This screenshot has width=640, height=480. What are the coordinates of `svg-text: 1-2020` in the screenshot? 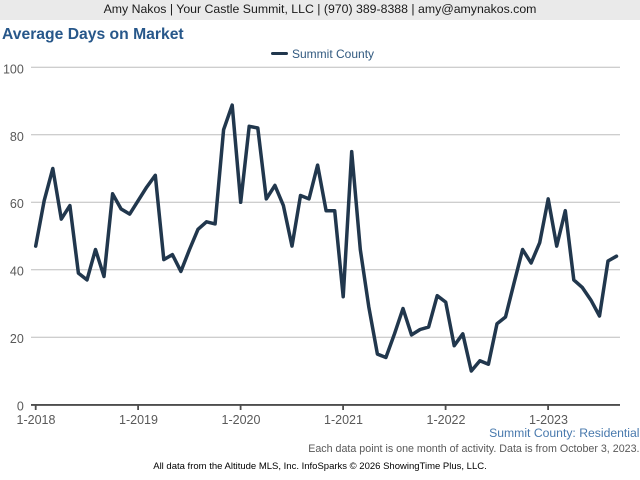 It's located at (241, 420).